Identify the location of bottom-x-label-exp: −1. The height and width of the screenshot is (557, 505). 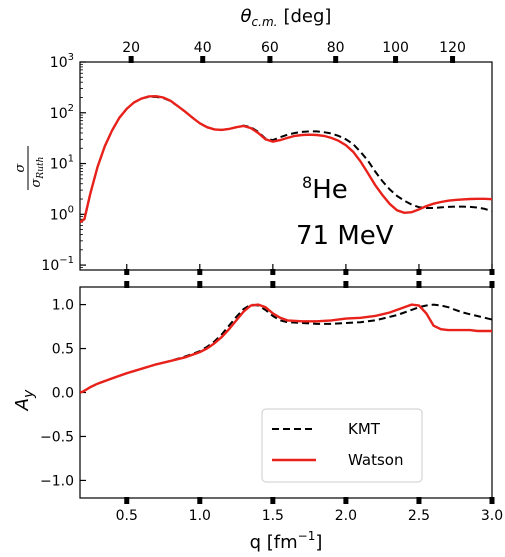
(307, 536).